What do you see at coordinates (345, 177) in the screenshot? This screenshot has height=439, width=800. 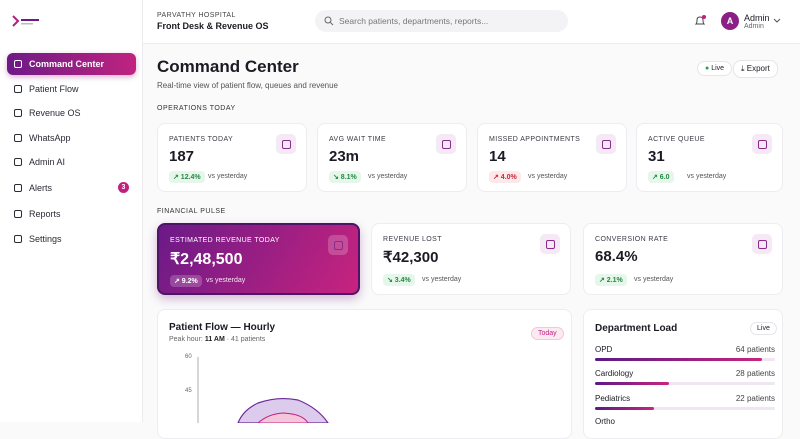 I see `kpi-change: ↘ 8.1%` at bounding box center [345, 177].